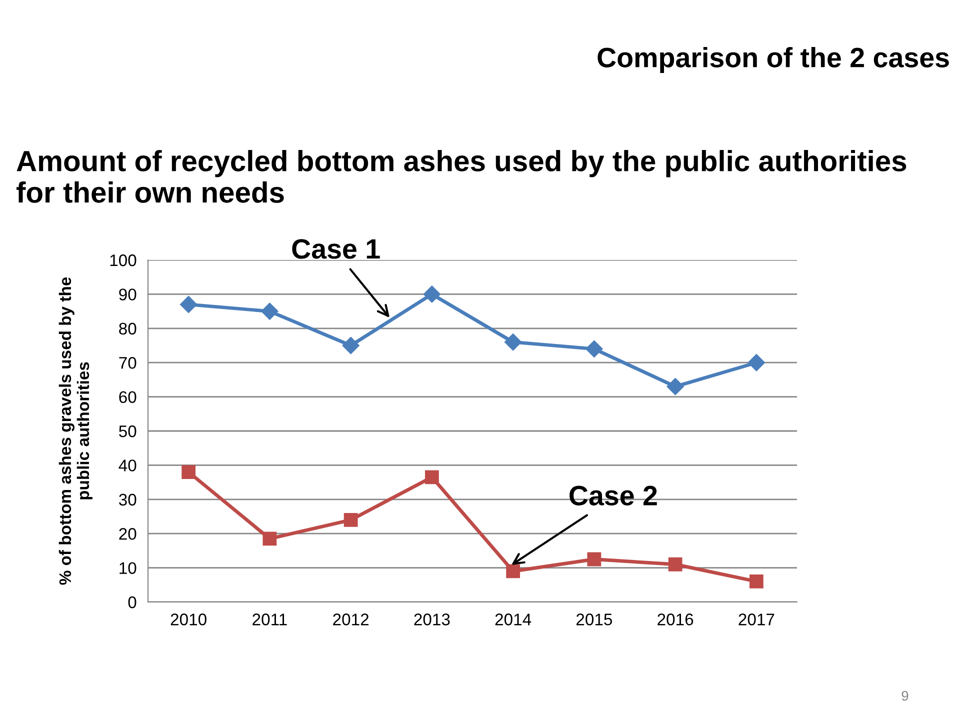  Describe the element at coordinates (123, 260) in the screenshot. I see `y-tick-label: 100` at that location.